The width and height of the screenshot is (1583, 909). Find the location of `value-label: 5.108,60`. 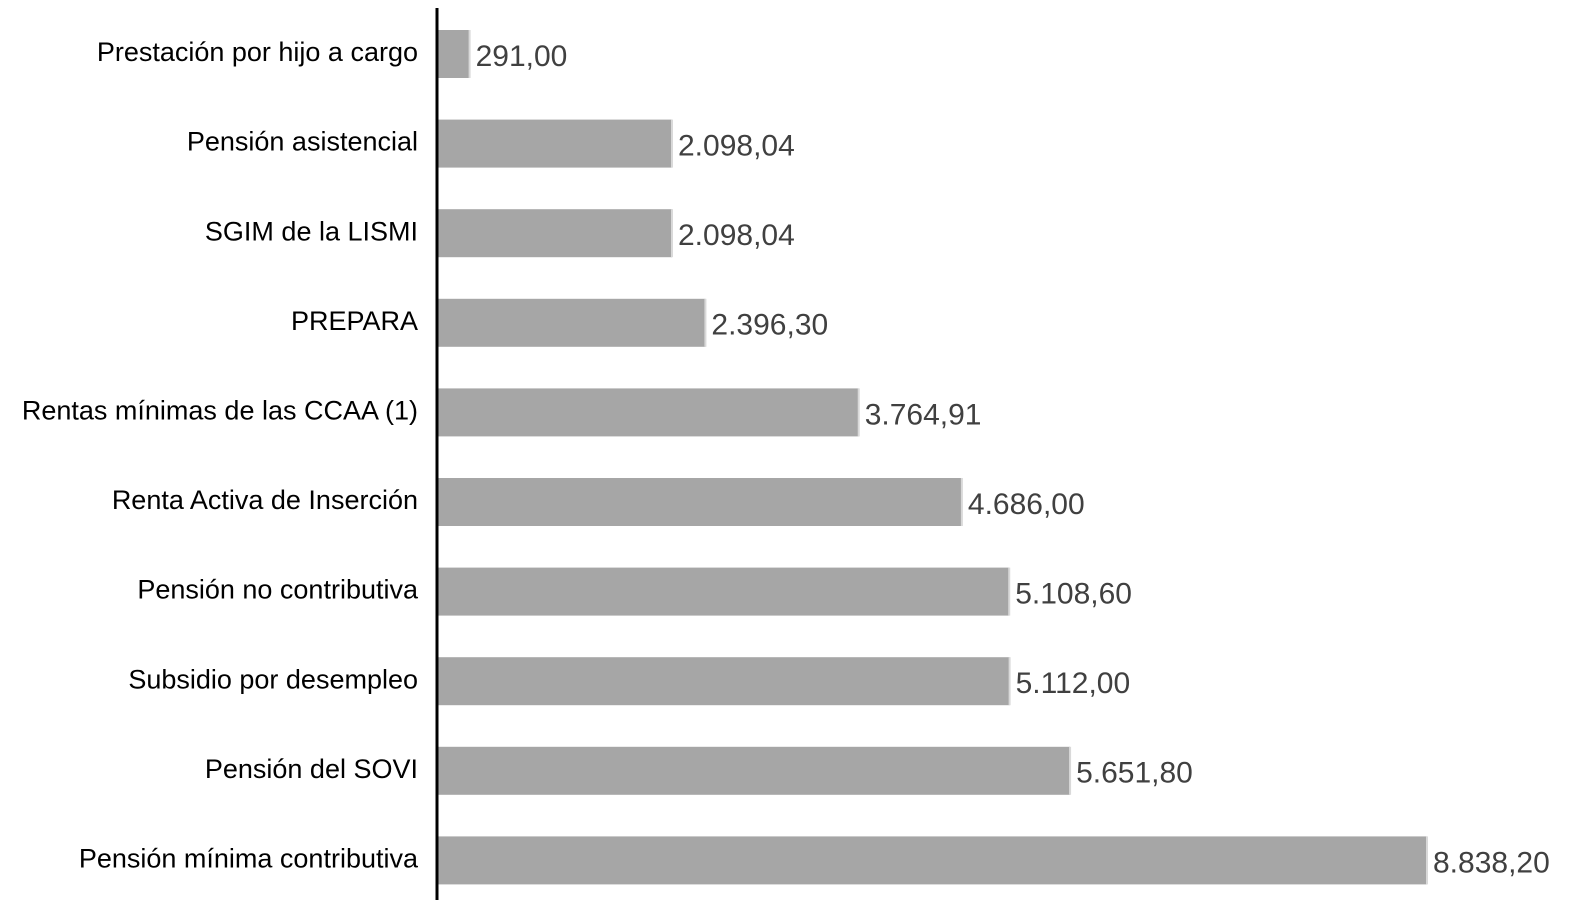

value-label: 5.108,60 is located at coordinates (1073, 594).